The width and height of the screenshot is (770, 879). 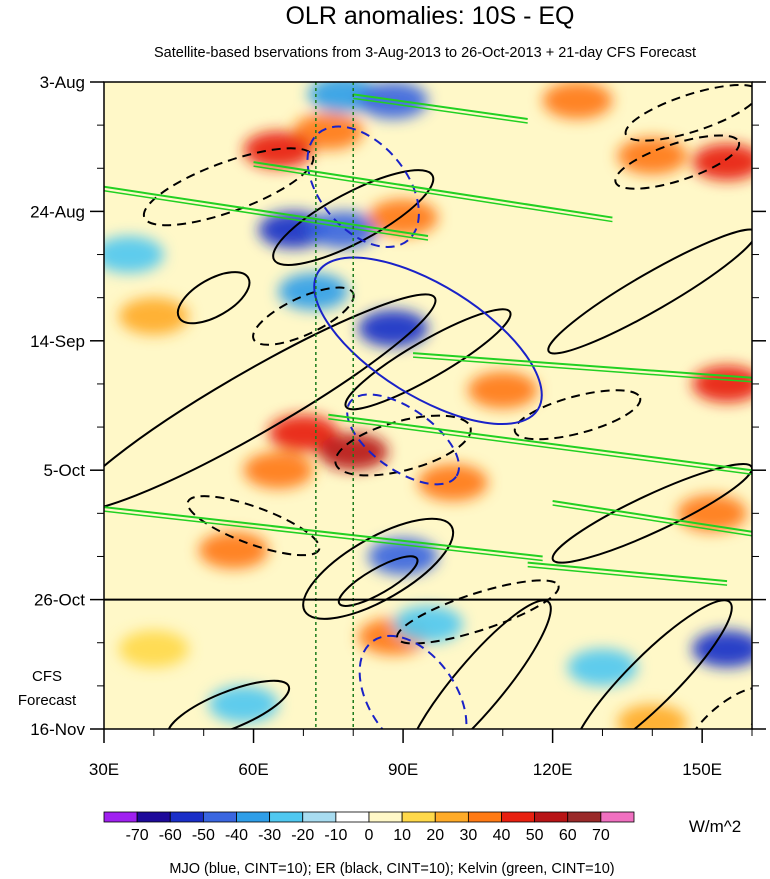 What do you see at coordinates (468, 835) in the screenshot?
I see `colorbar-label: 30` at bounding box center [468, 835].